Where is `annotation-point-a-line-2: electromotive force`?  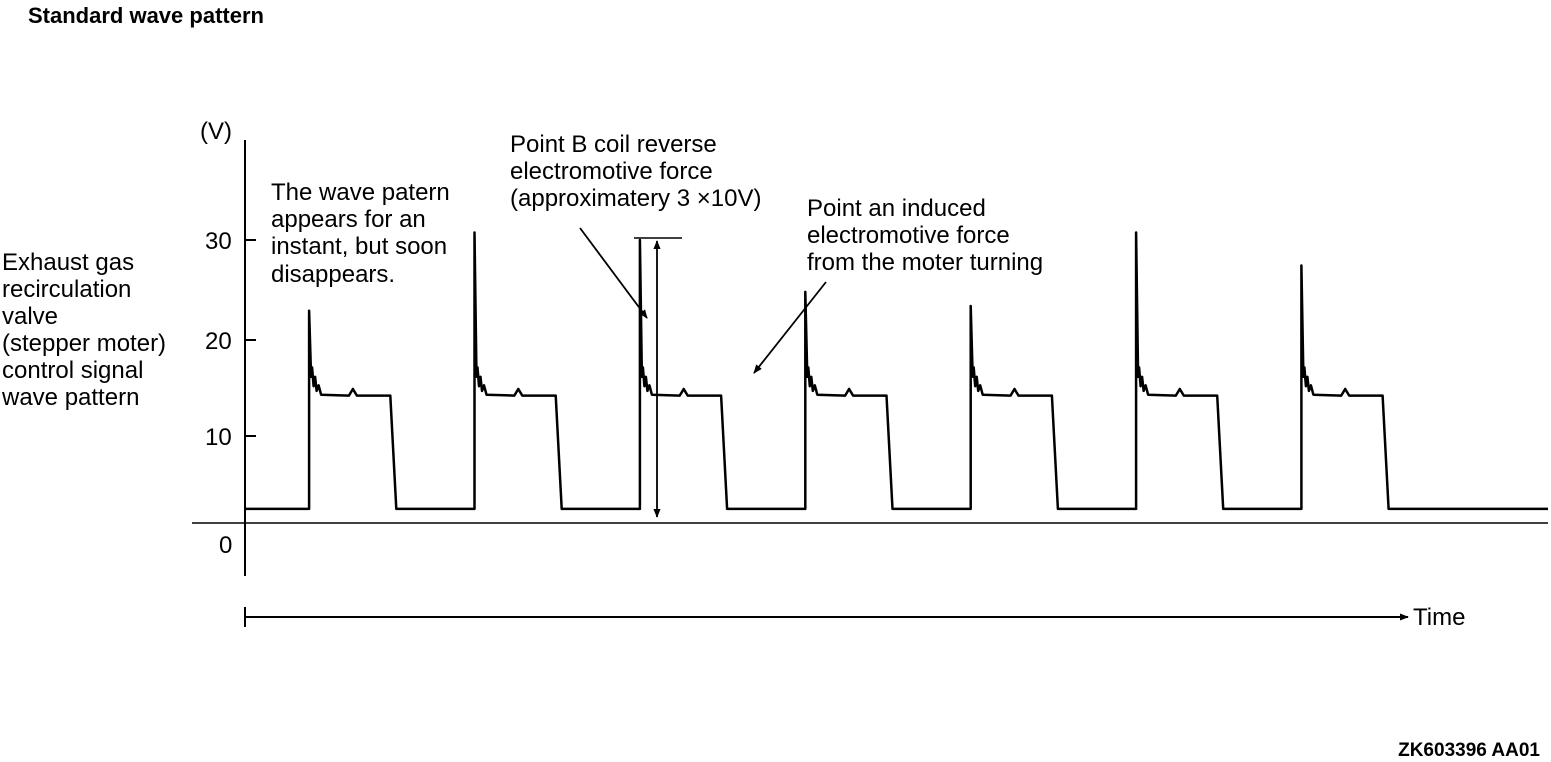
annotation-point-a-line-2: electromotive force is located at coordinates (908, 235).